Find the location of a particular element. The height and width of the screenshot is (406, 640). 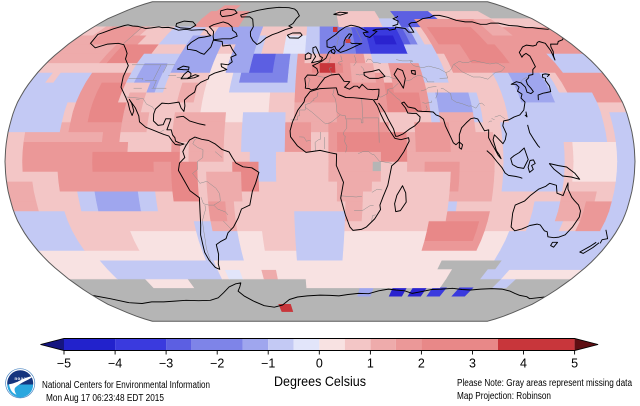

svg-text: 2 is located at coordinates (421, 364).